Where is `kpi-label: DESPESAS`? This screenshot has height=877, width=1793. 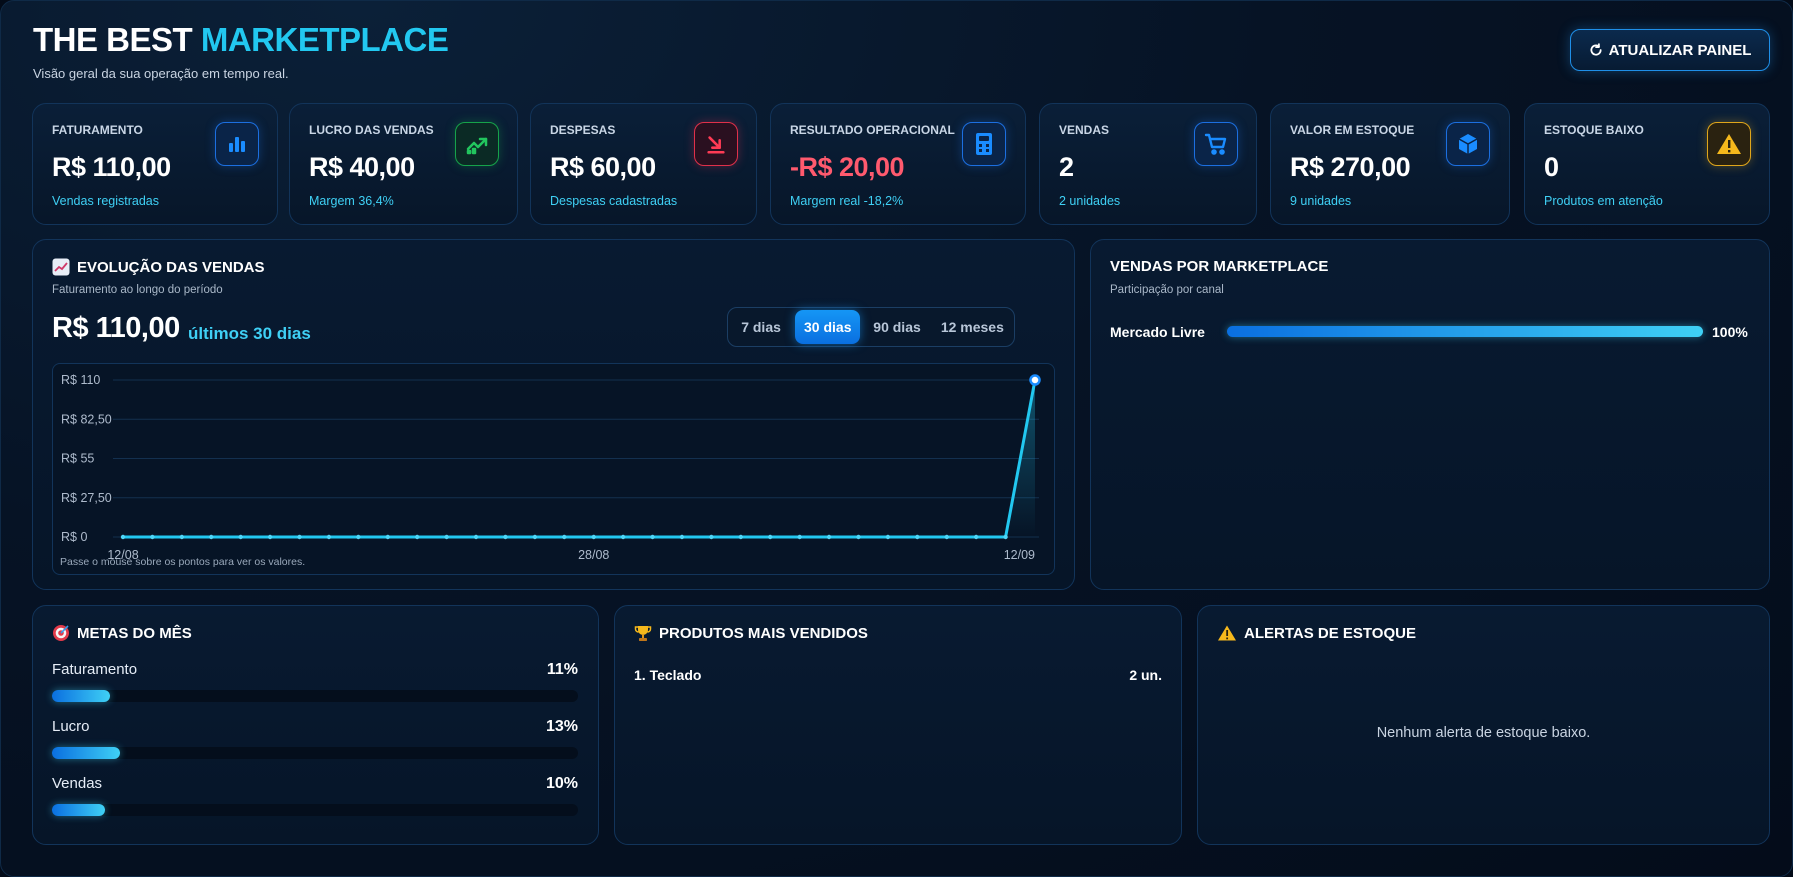
kpi-label: DESPESAS is located at coordinates (583, 130).